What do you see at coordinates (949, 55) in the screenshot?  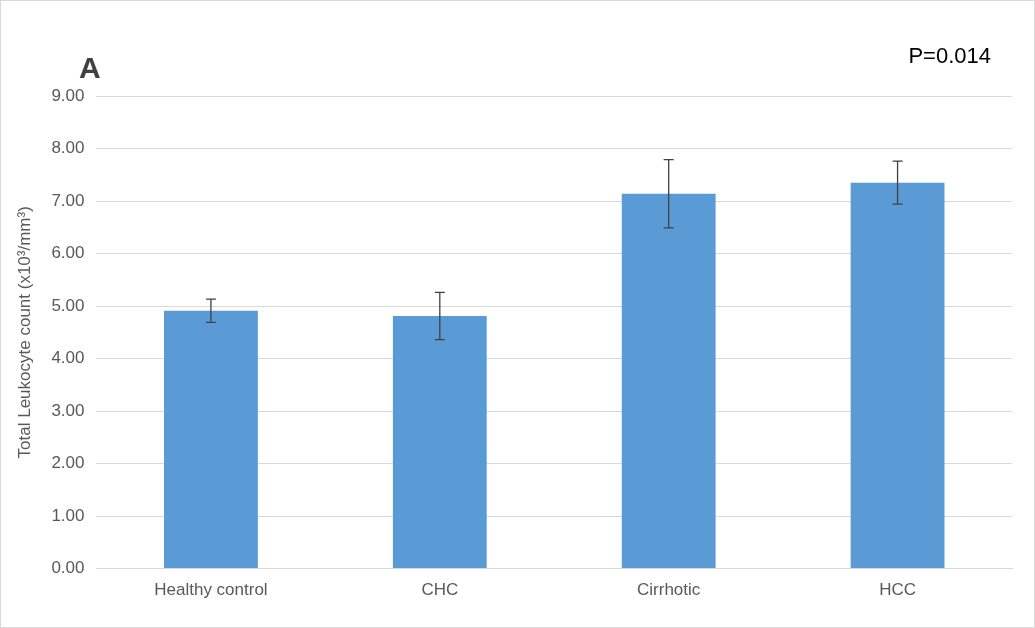 I see `text: P=0.014` at bounding box center [949, 55].